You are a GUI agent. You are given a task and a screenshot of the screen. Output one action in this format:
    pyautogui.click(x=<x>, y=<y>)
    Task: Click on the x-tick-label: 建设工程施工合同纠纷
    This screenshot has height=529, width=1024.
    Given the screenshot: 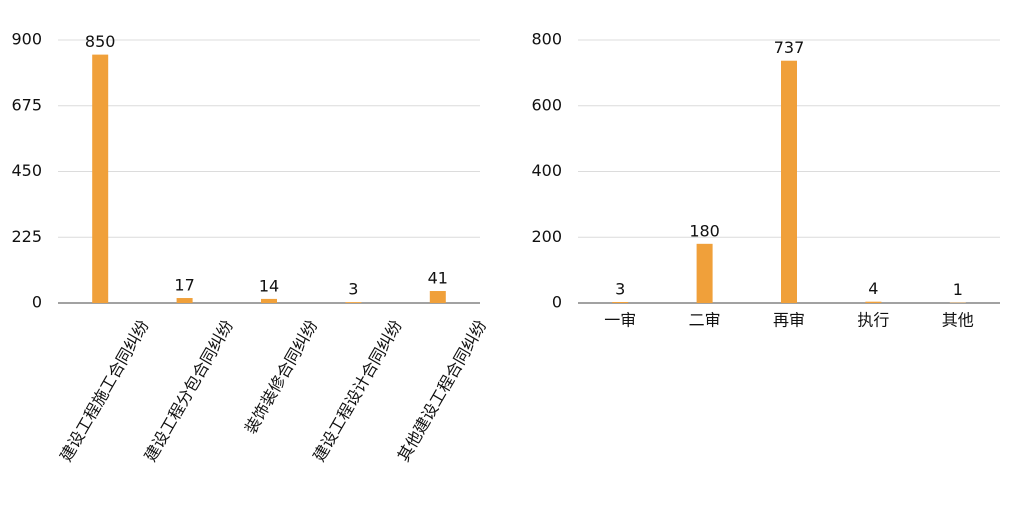 What is the action you would take?
    pyautogui.click(x=104, y=391)
    